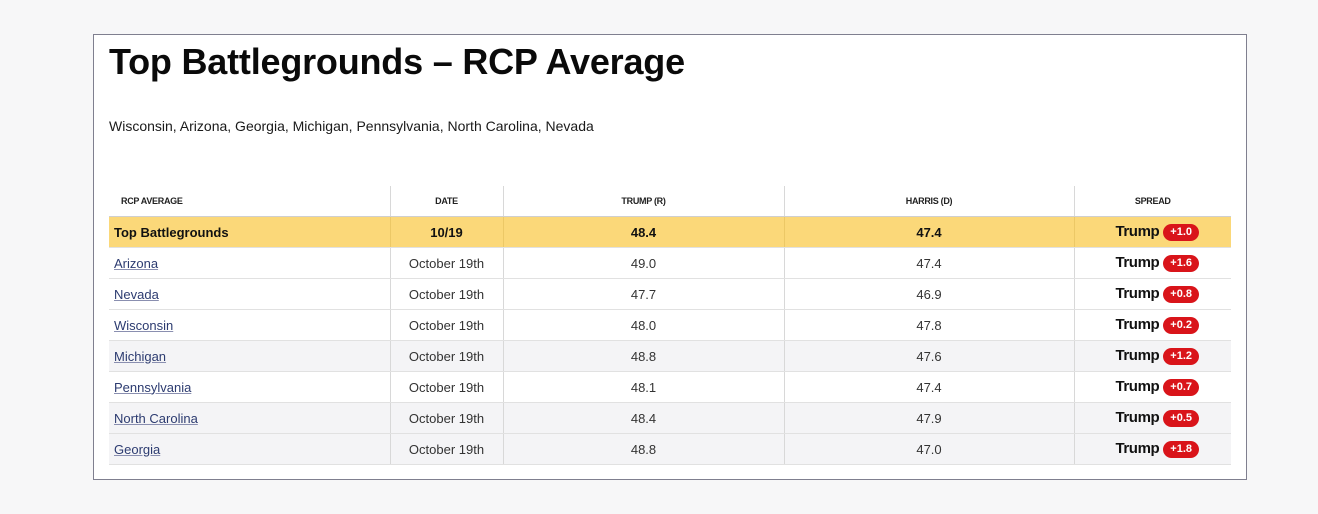 This screenshot has height=514, width=1318. I want to click on state-link-pennsylvania: Pennsylvania, so click(153, 387).